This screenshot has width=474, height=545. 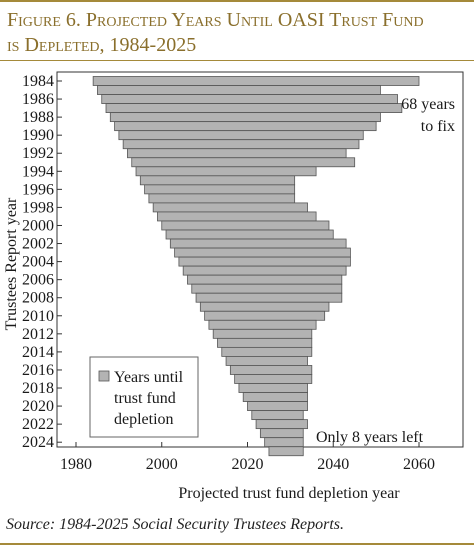 I want to click on bar-2003, so click(x=262, y=252).